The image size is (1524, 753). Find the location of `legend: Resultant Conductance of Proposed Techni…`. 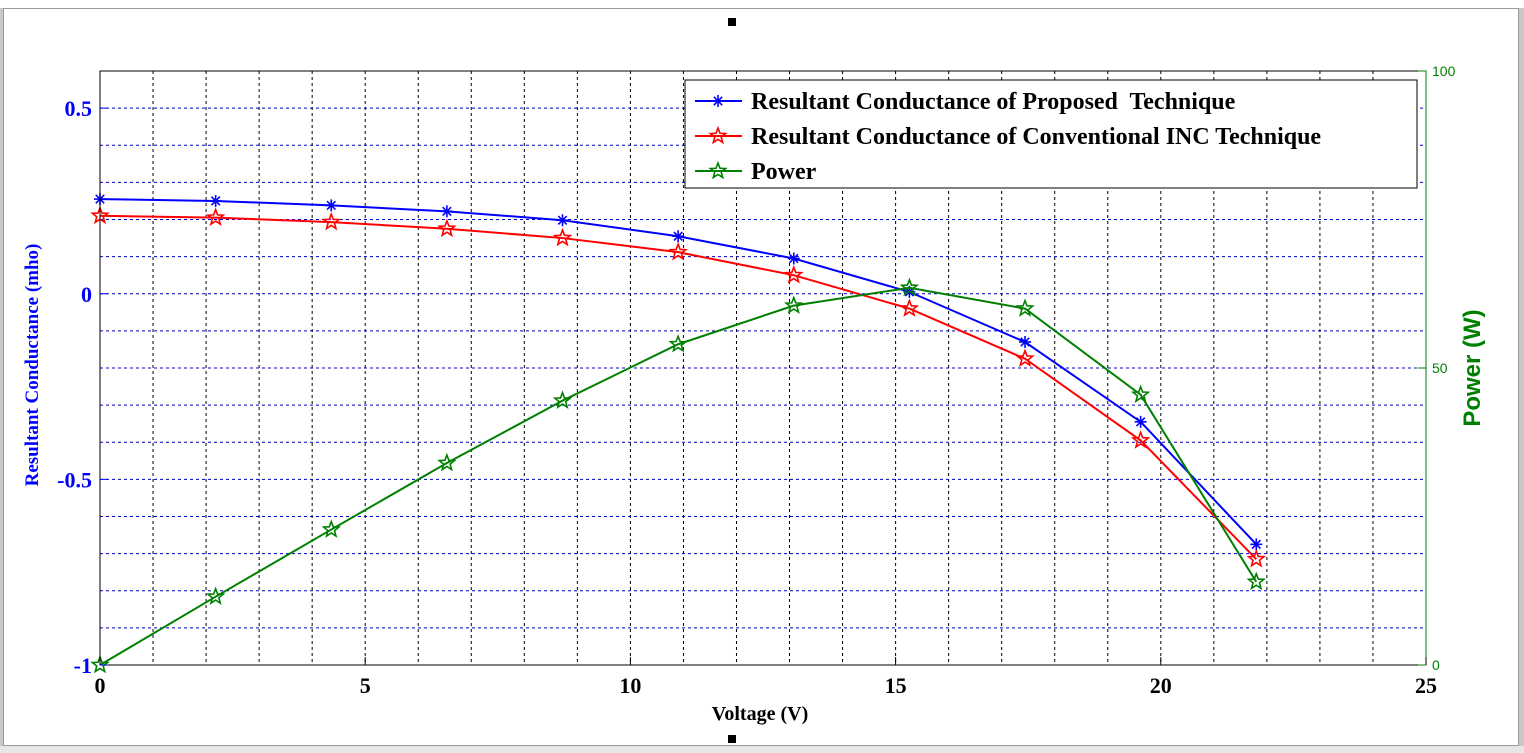

legend: Resultant Conductance of Proposed Techni… is located at coordinates (1051, 134).